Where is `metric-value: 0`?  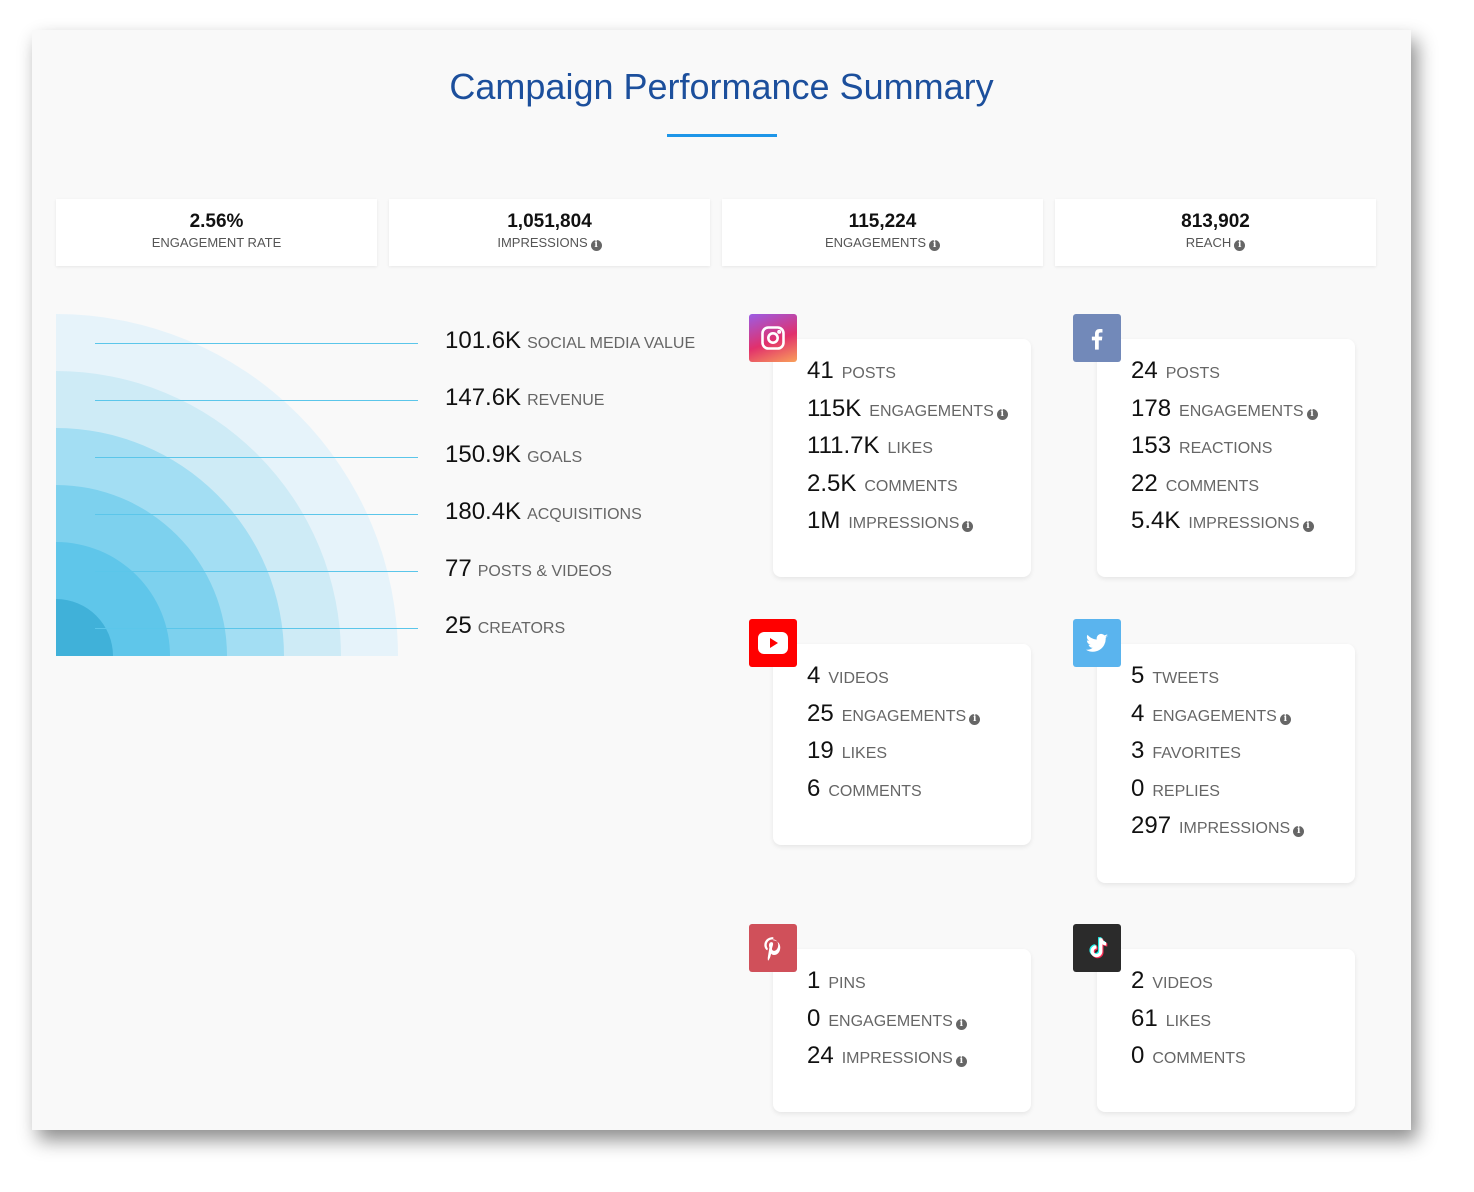 metric-value: 0 is located at coordinates (1138, 1056).